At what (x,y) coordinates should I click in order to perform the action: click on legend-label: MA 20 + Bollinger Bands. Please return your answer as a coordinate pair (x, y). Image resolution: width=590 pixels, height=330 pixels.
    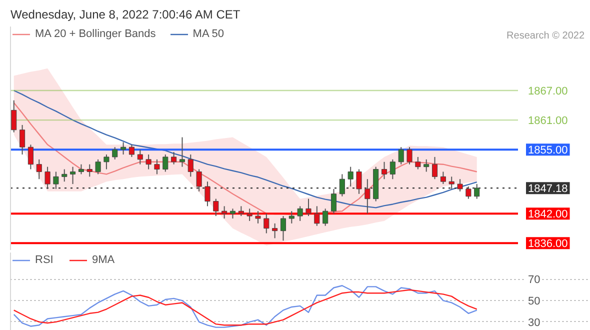
    Looking at the image, I should click on (95, 34).